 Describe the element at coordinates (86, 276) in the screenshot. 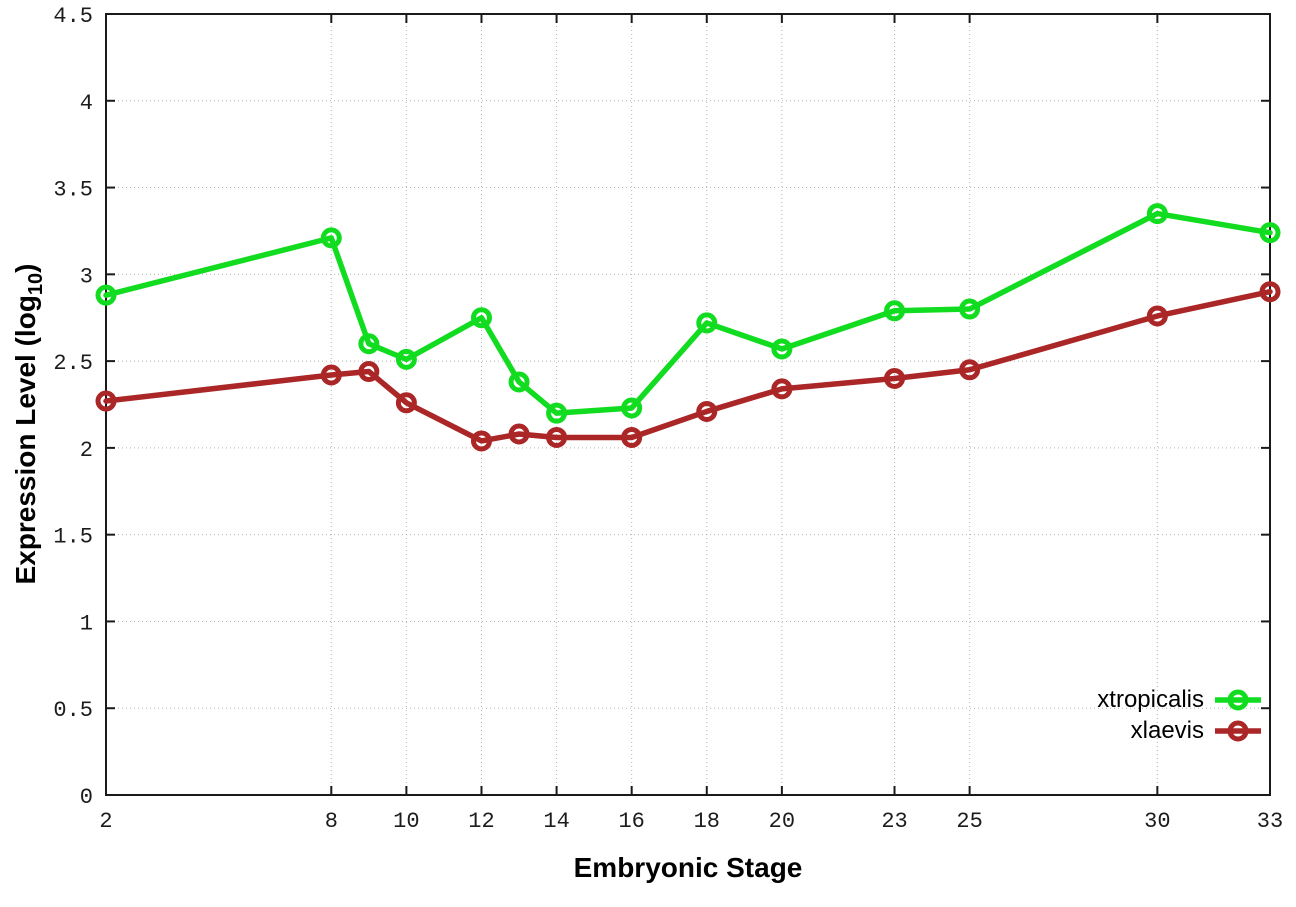

I see `y-tick-label: 3` at that location.